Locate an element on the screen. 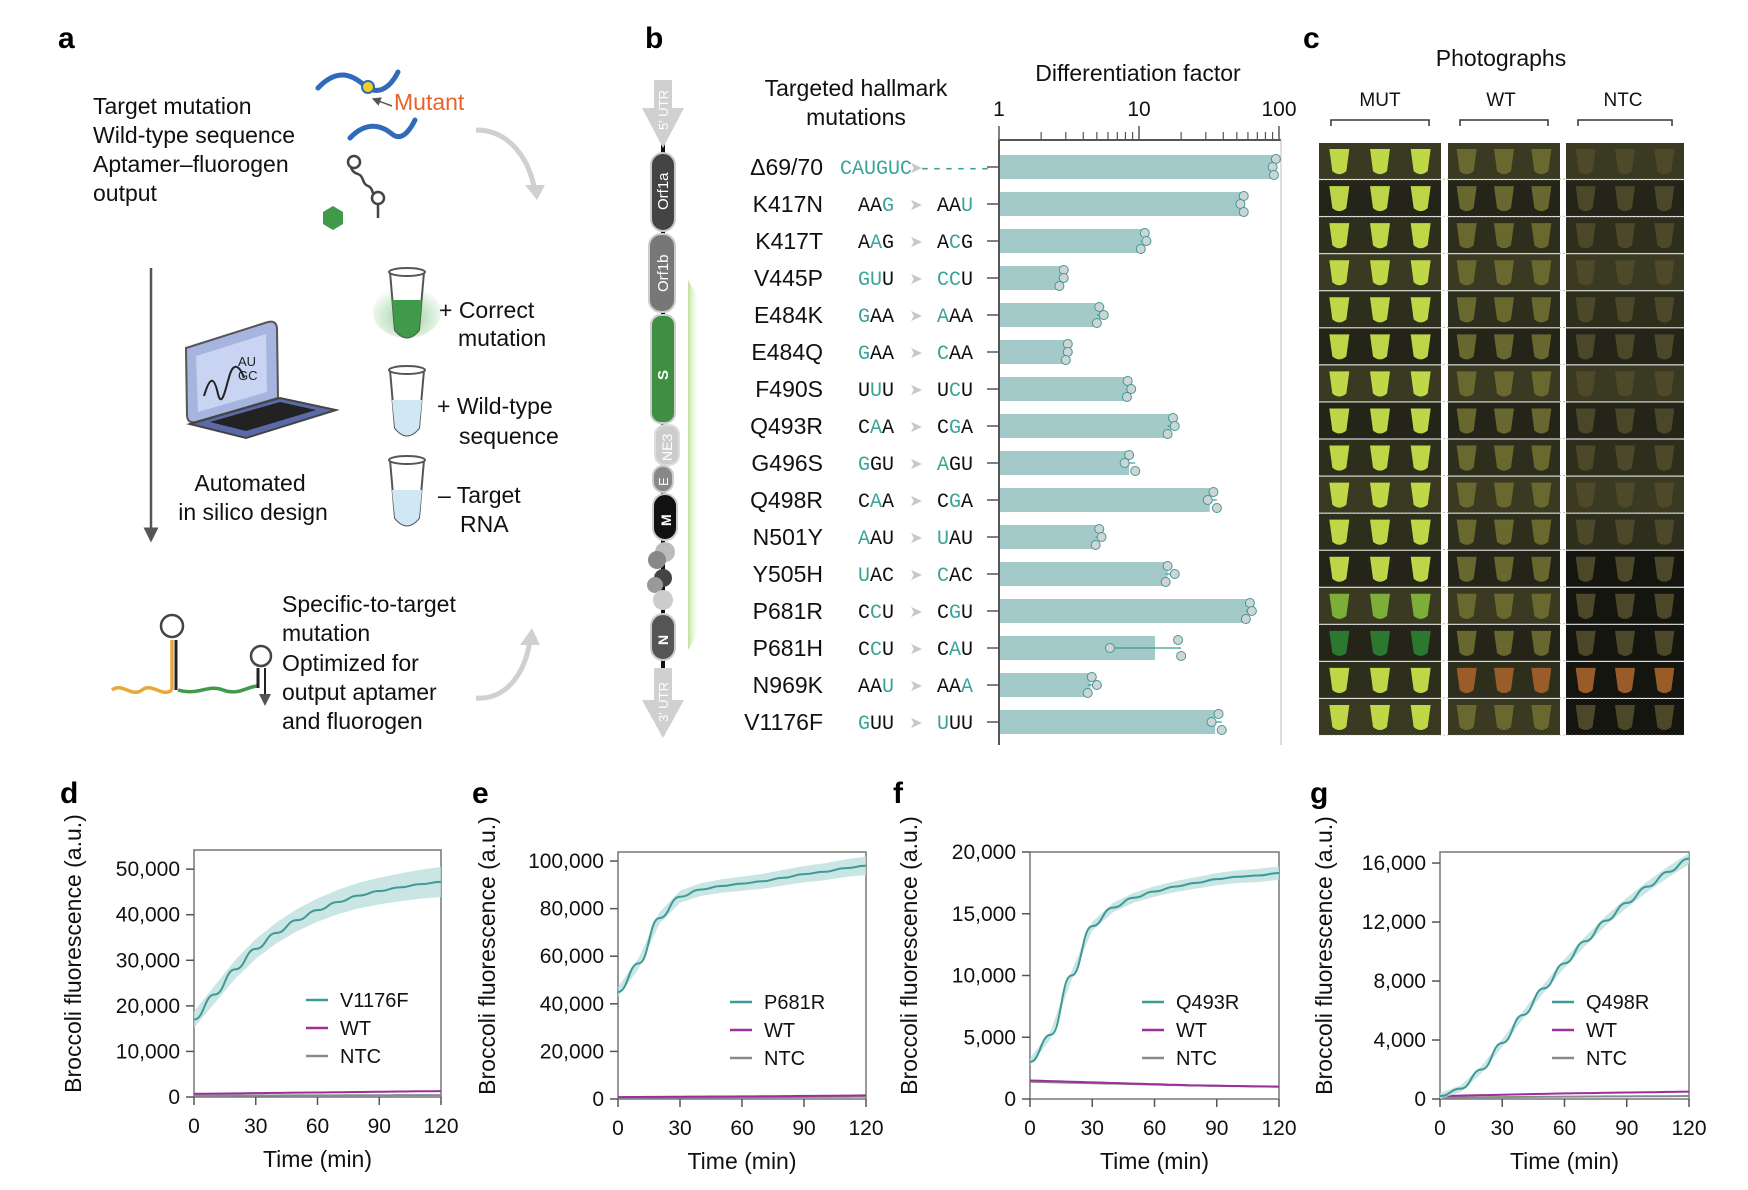 Image resolution: width=1748 pixels, height=1190 pixels. svg-text: 3′ UTR is located at coordinates (663, 702).